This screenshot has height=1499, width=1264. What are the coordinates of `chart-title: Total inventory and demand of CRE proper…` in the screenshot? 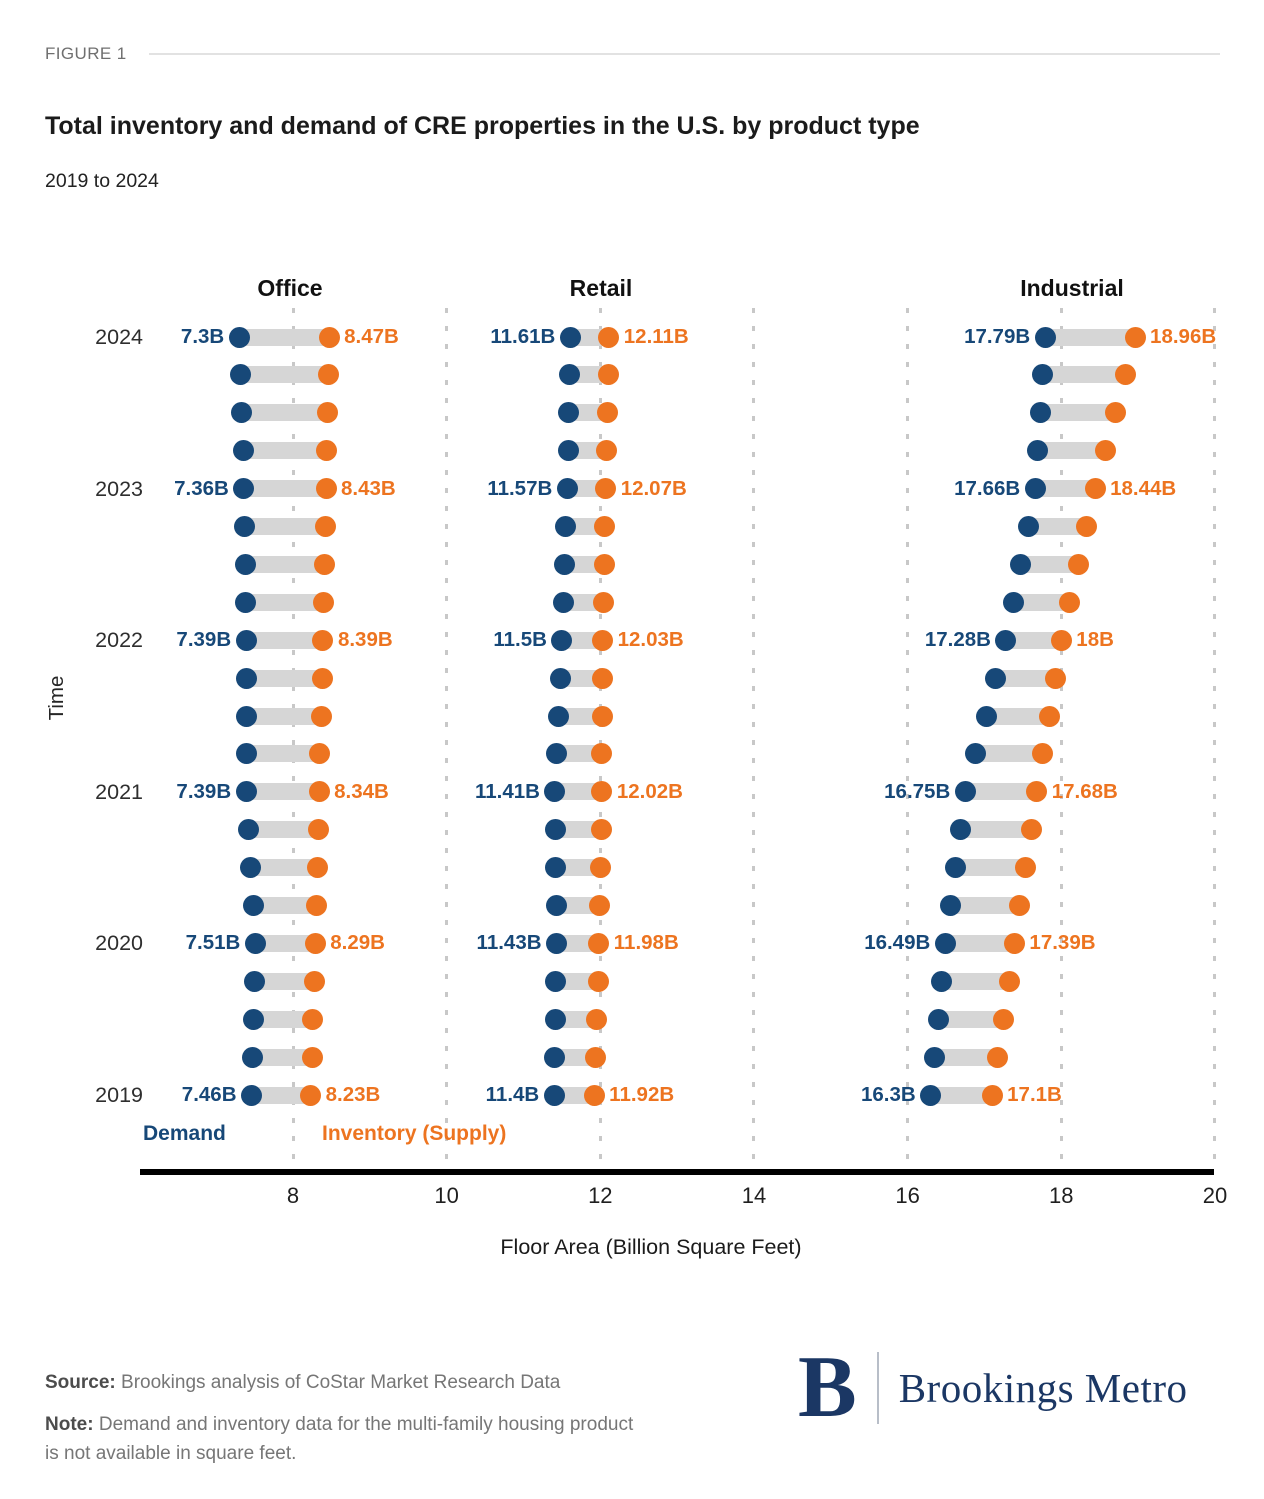 It's located at (482, 126).